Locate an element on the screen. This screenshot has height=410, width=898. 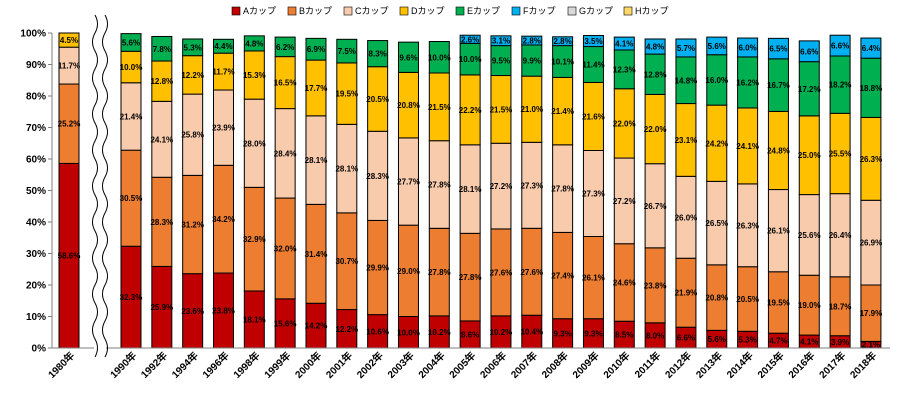
data-label: 25.8% is located at coordinates (192, 135).